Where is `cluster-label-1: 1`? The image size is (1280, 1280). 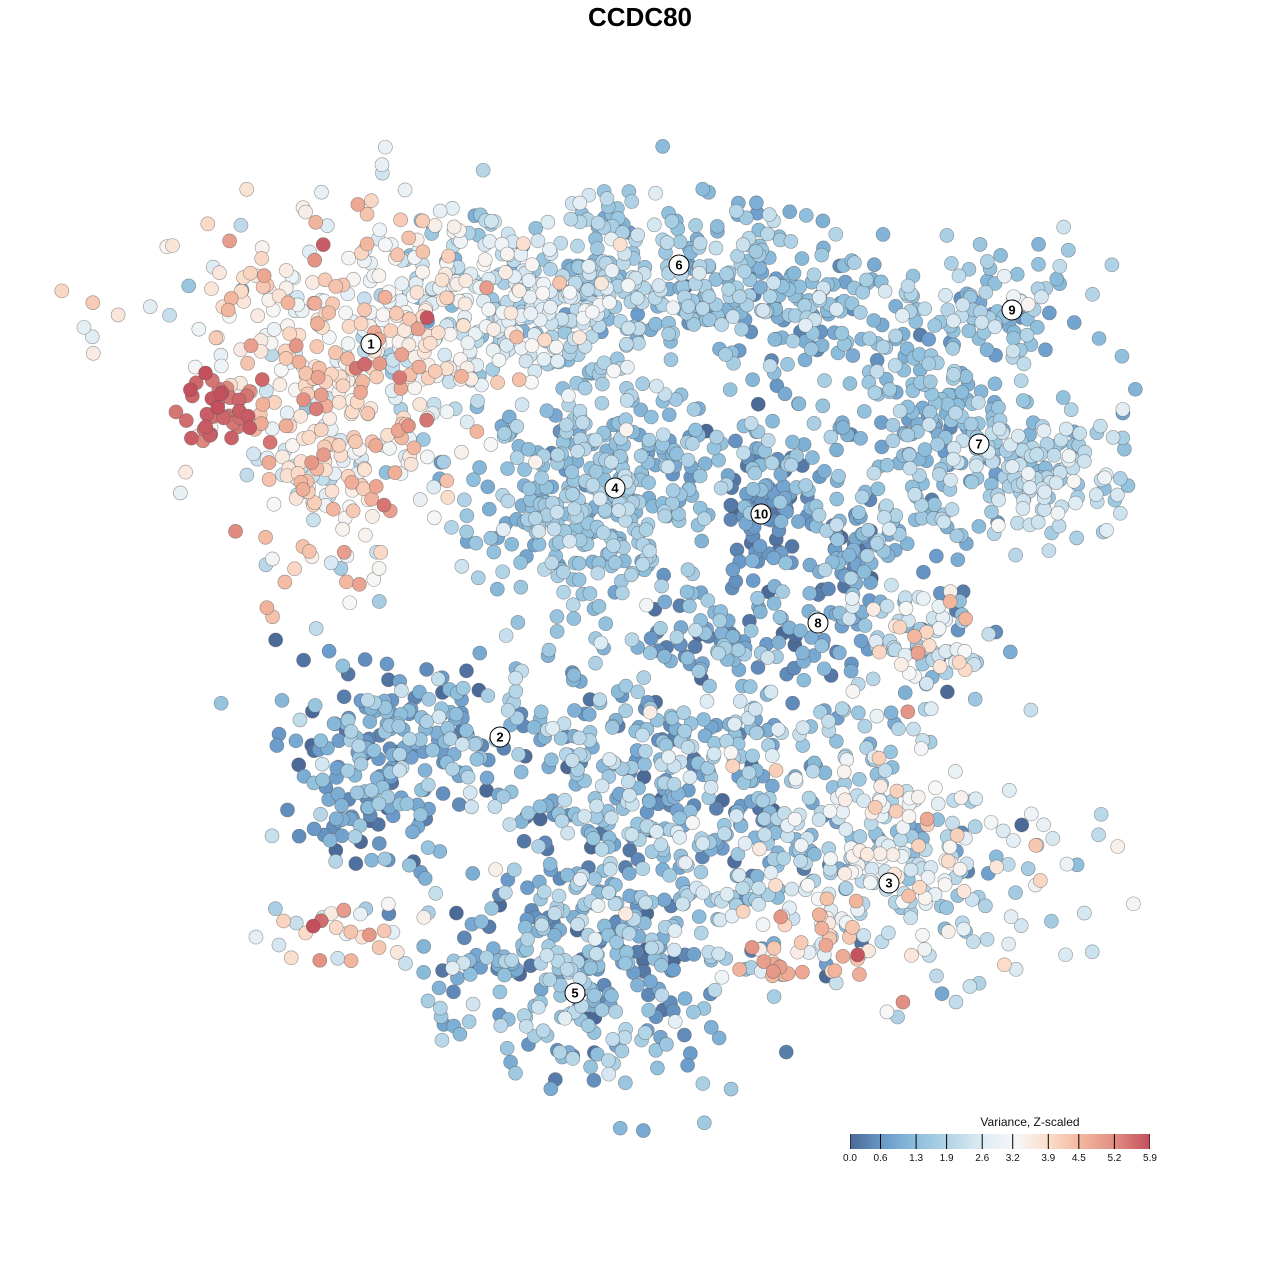
cluster-label-1: 1 is located at coordinates (371, 344).